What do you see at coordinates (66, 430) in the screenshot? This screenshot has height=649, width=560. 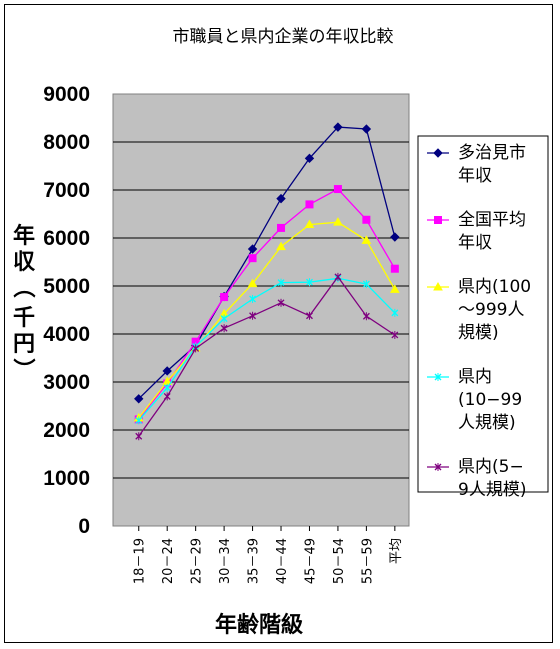 I see `y-tick-label: 2000` at bounding box center [66, 430].